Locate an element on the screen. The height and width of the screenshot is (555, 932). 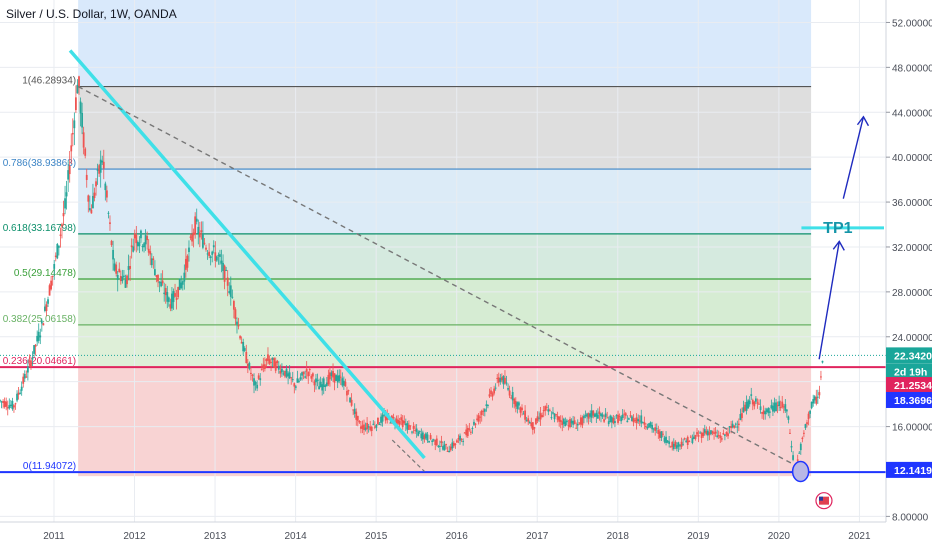
projection-arrow-1-head is located at coordinates (838, 245).